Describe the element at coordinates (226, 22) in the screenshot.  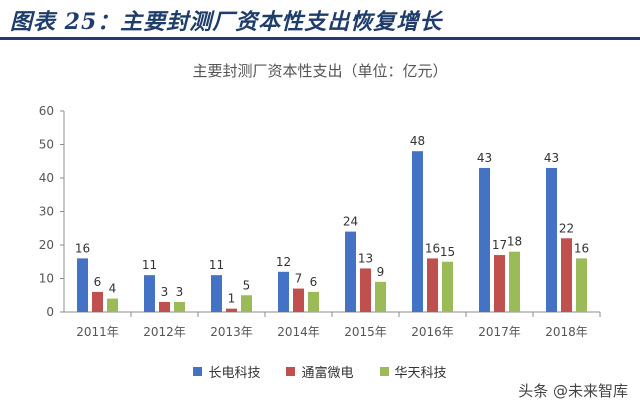
I see `figure-title: 图表 25：主要封测厂资本性支出恢复增长` at that location.